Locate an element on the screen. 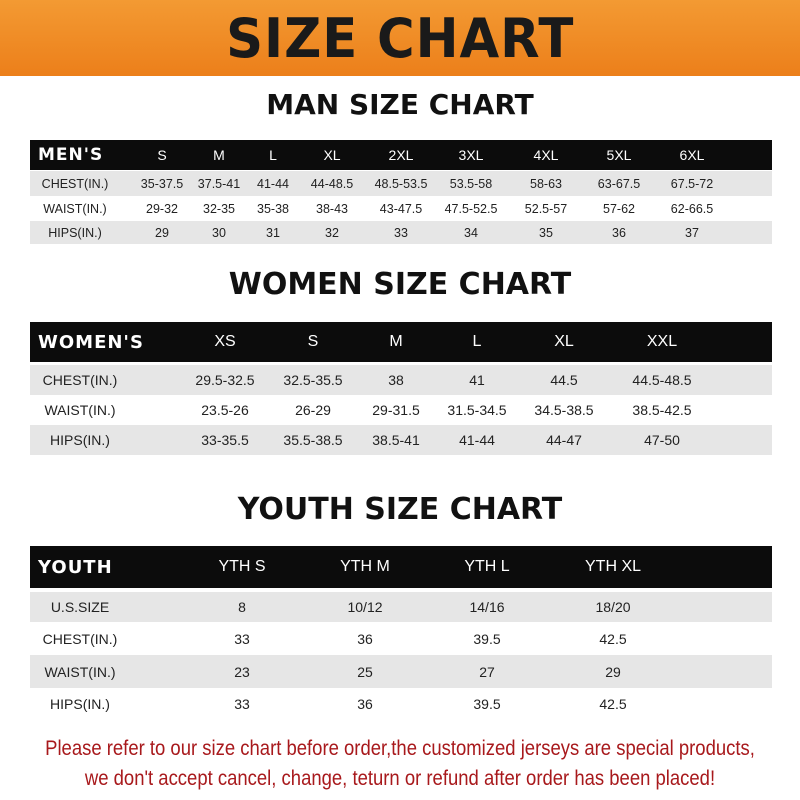 The width and height of the screenshot is (800, 800). table-cell: 52.5-57 is located at coordinates (546, 208).